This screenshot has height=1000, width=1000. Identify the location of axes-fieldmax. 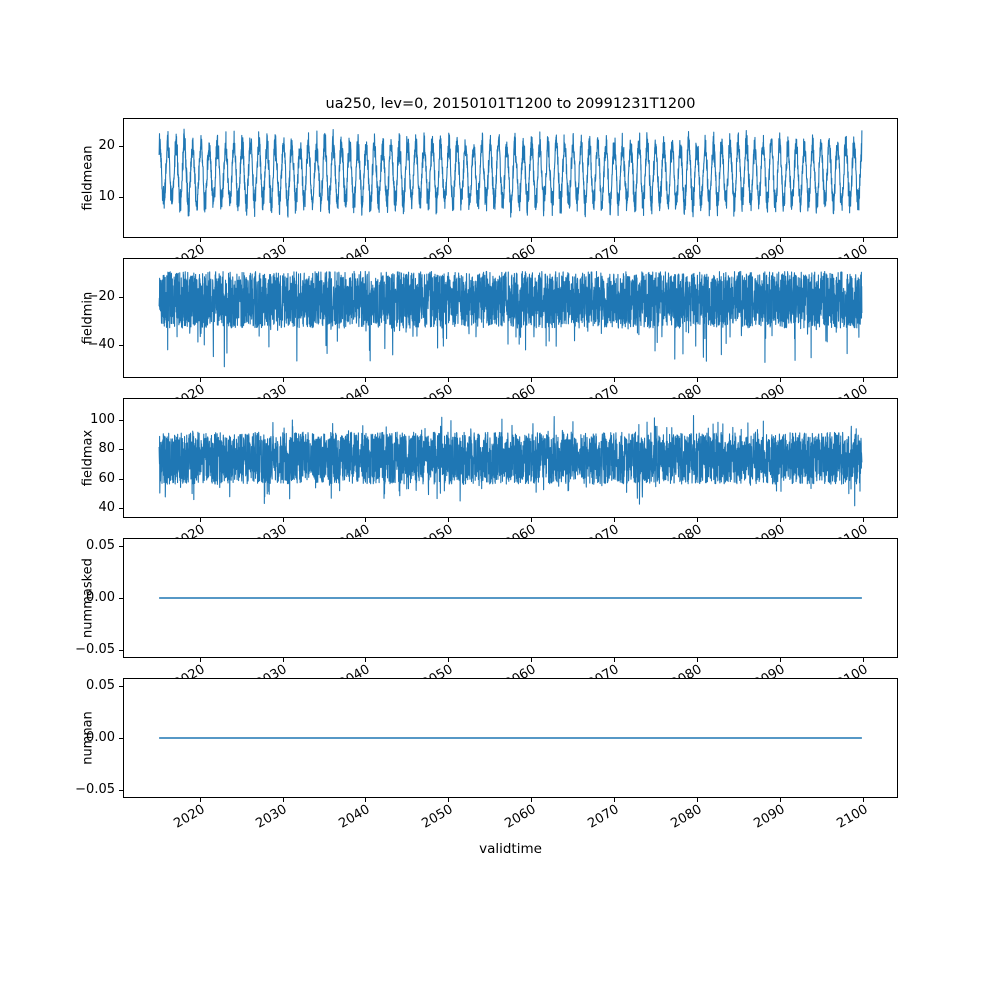
(510, 458).